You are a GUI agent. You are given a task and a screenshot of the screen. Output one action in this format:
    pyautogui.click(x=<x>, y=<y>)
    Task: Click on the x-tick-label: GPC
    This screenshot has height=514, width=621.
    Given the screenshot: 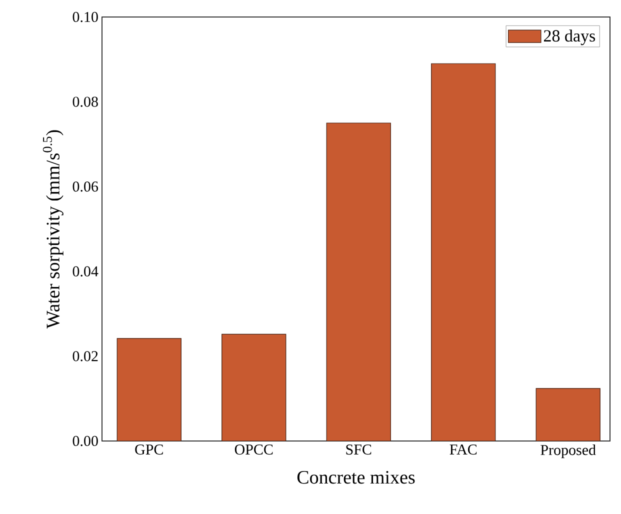 What is the action you would take?
    pyautogui.click(x=149, y=449)
    